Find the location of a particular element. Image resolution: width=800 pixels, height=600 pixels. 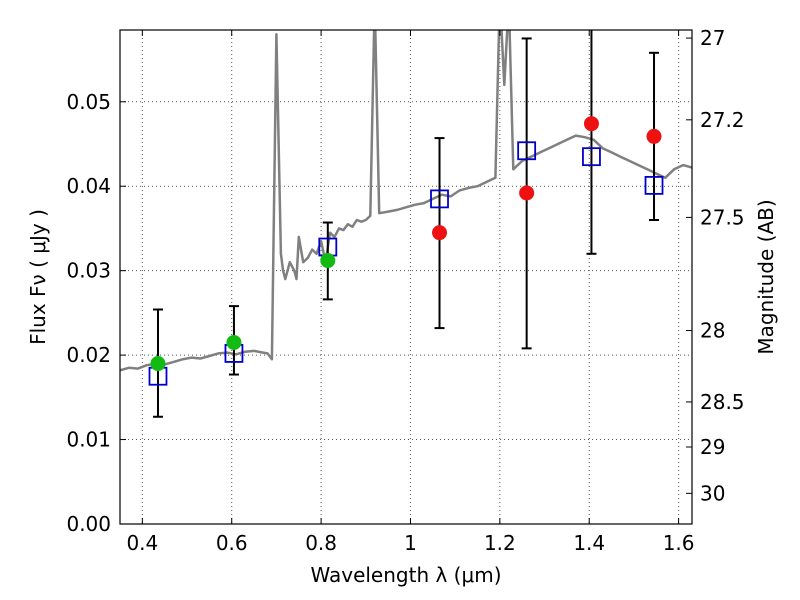

x-tick-label: 0.8 is located at coordinates (321, 543).